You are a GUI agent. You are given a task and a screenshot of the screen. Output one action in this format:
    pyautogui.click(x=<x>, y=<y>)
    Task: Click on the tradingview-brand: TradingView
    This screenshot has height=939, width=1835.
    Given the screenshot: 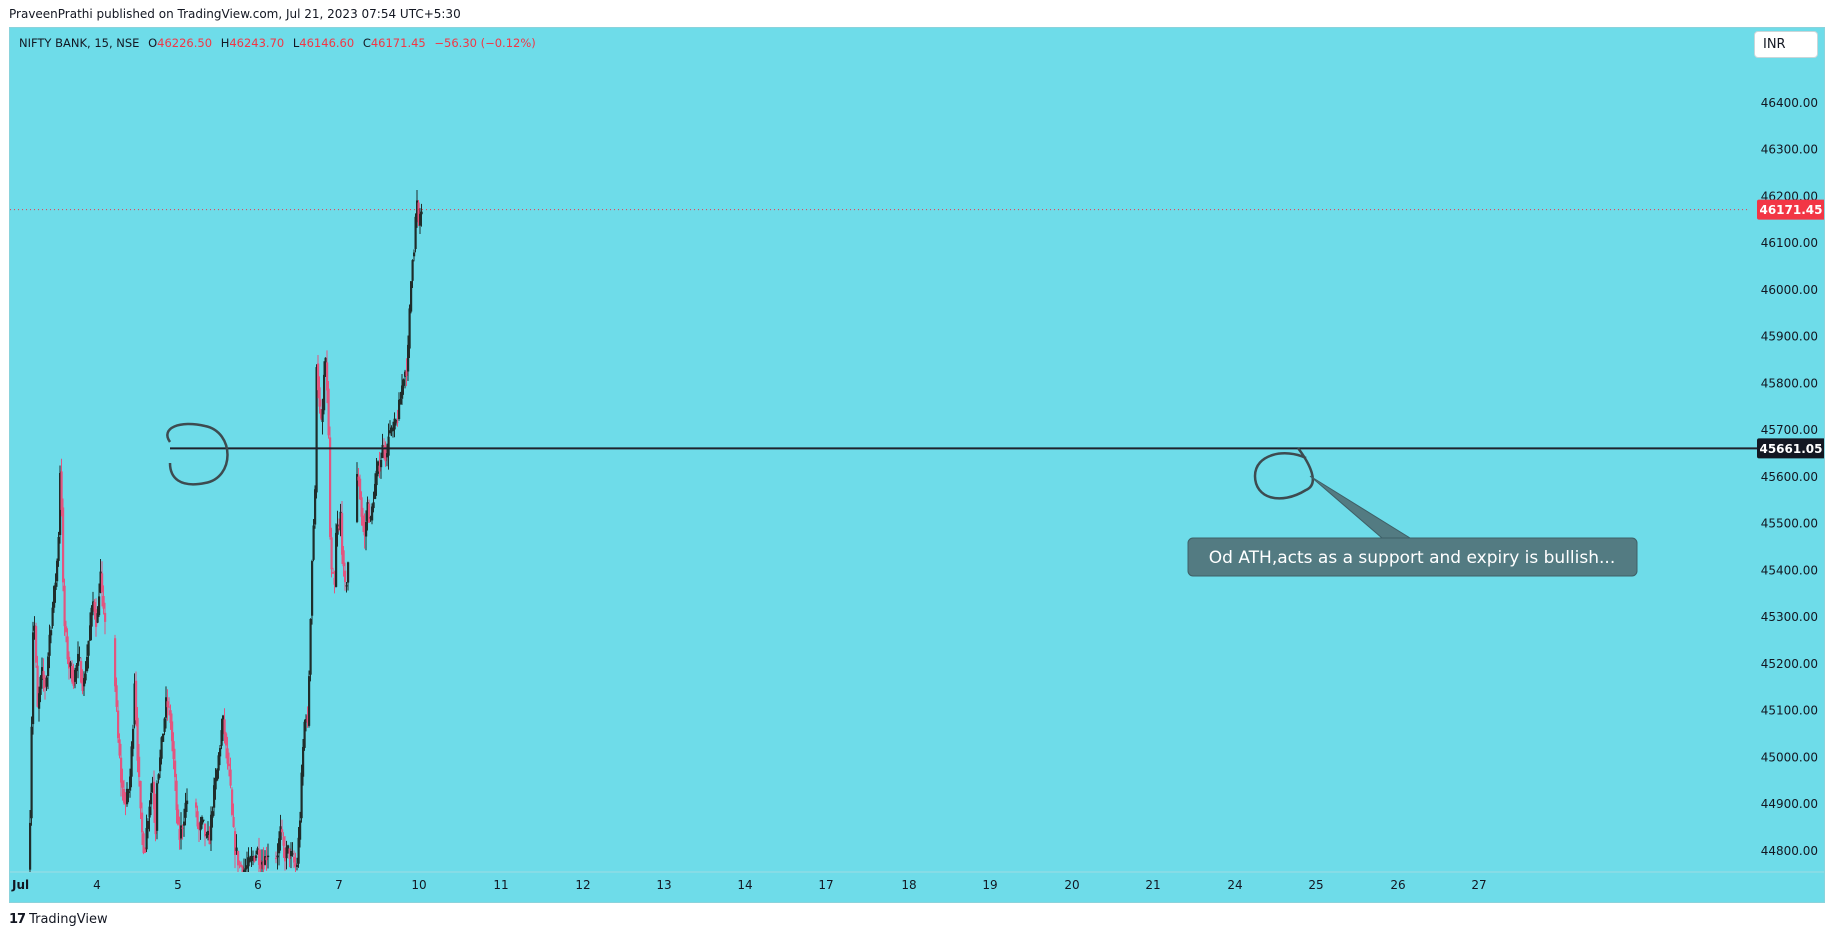 What is the action you would take?
    pyautogui.click(x=68, y=919)
    